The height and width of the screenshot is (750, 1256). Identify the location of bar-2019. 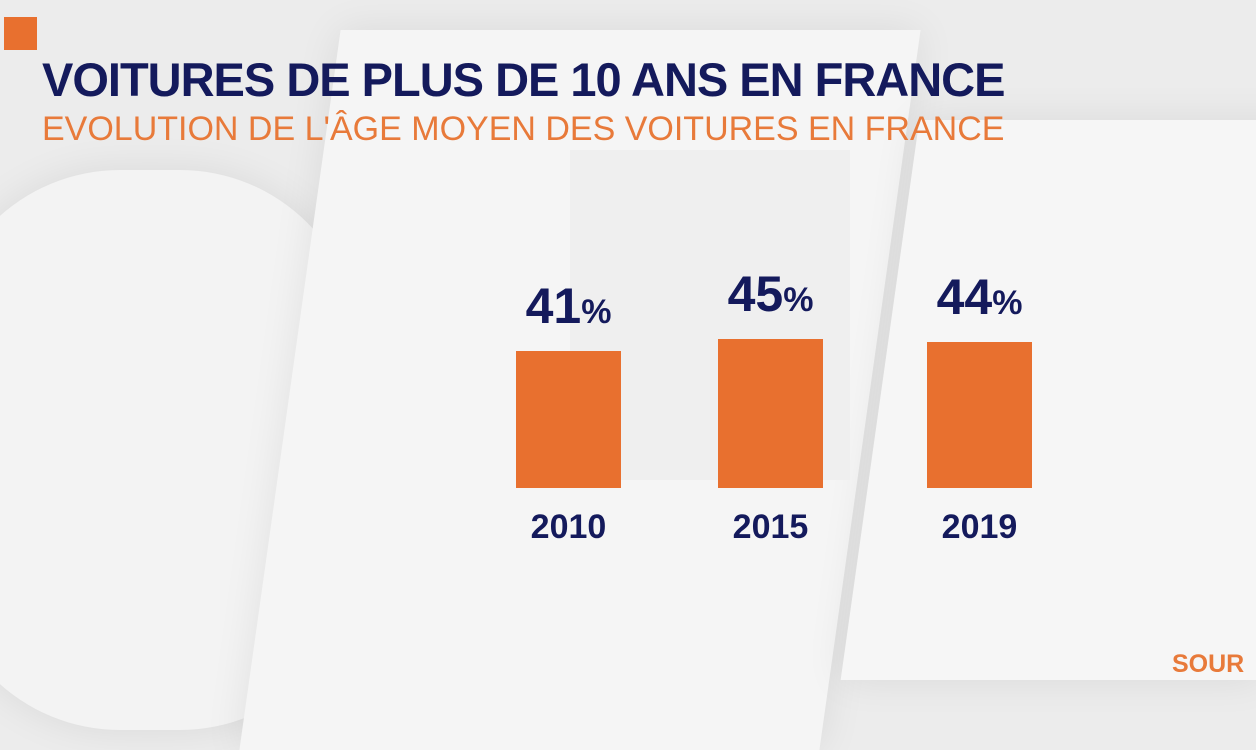
(979, 415).